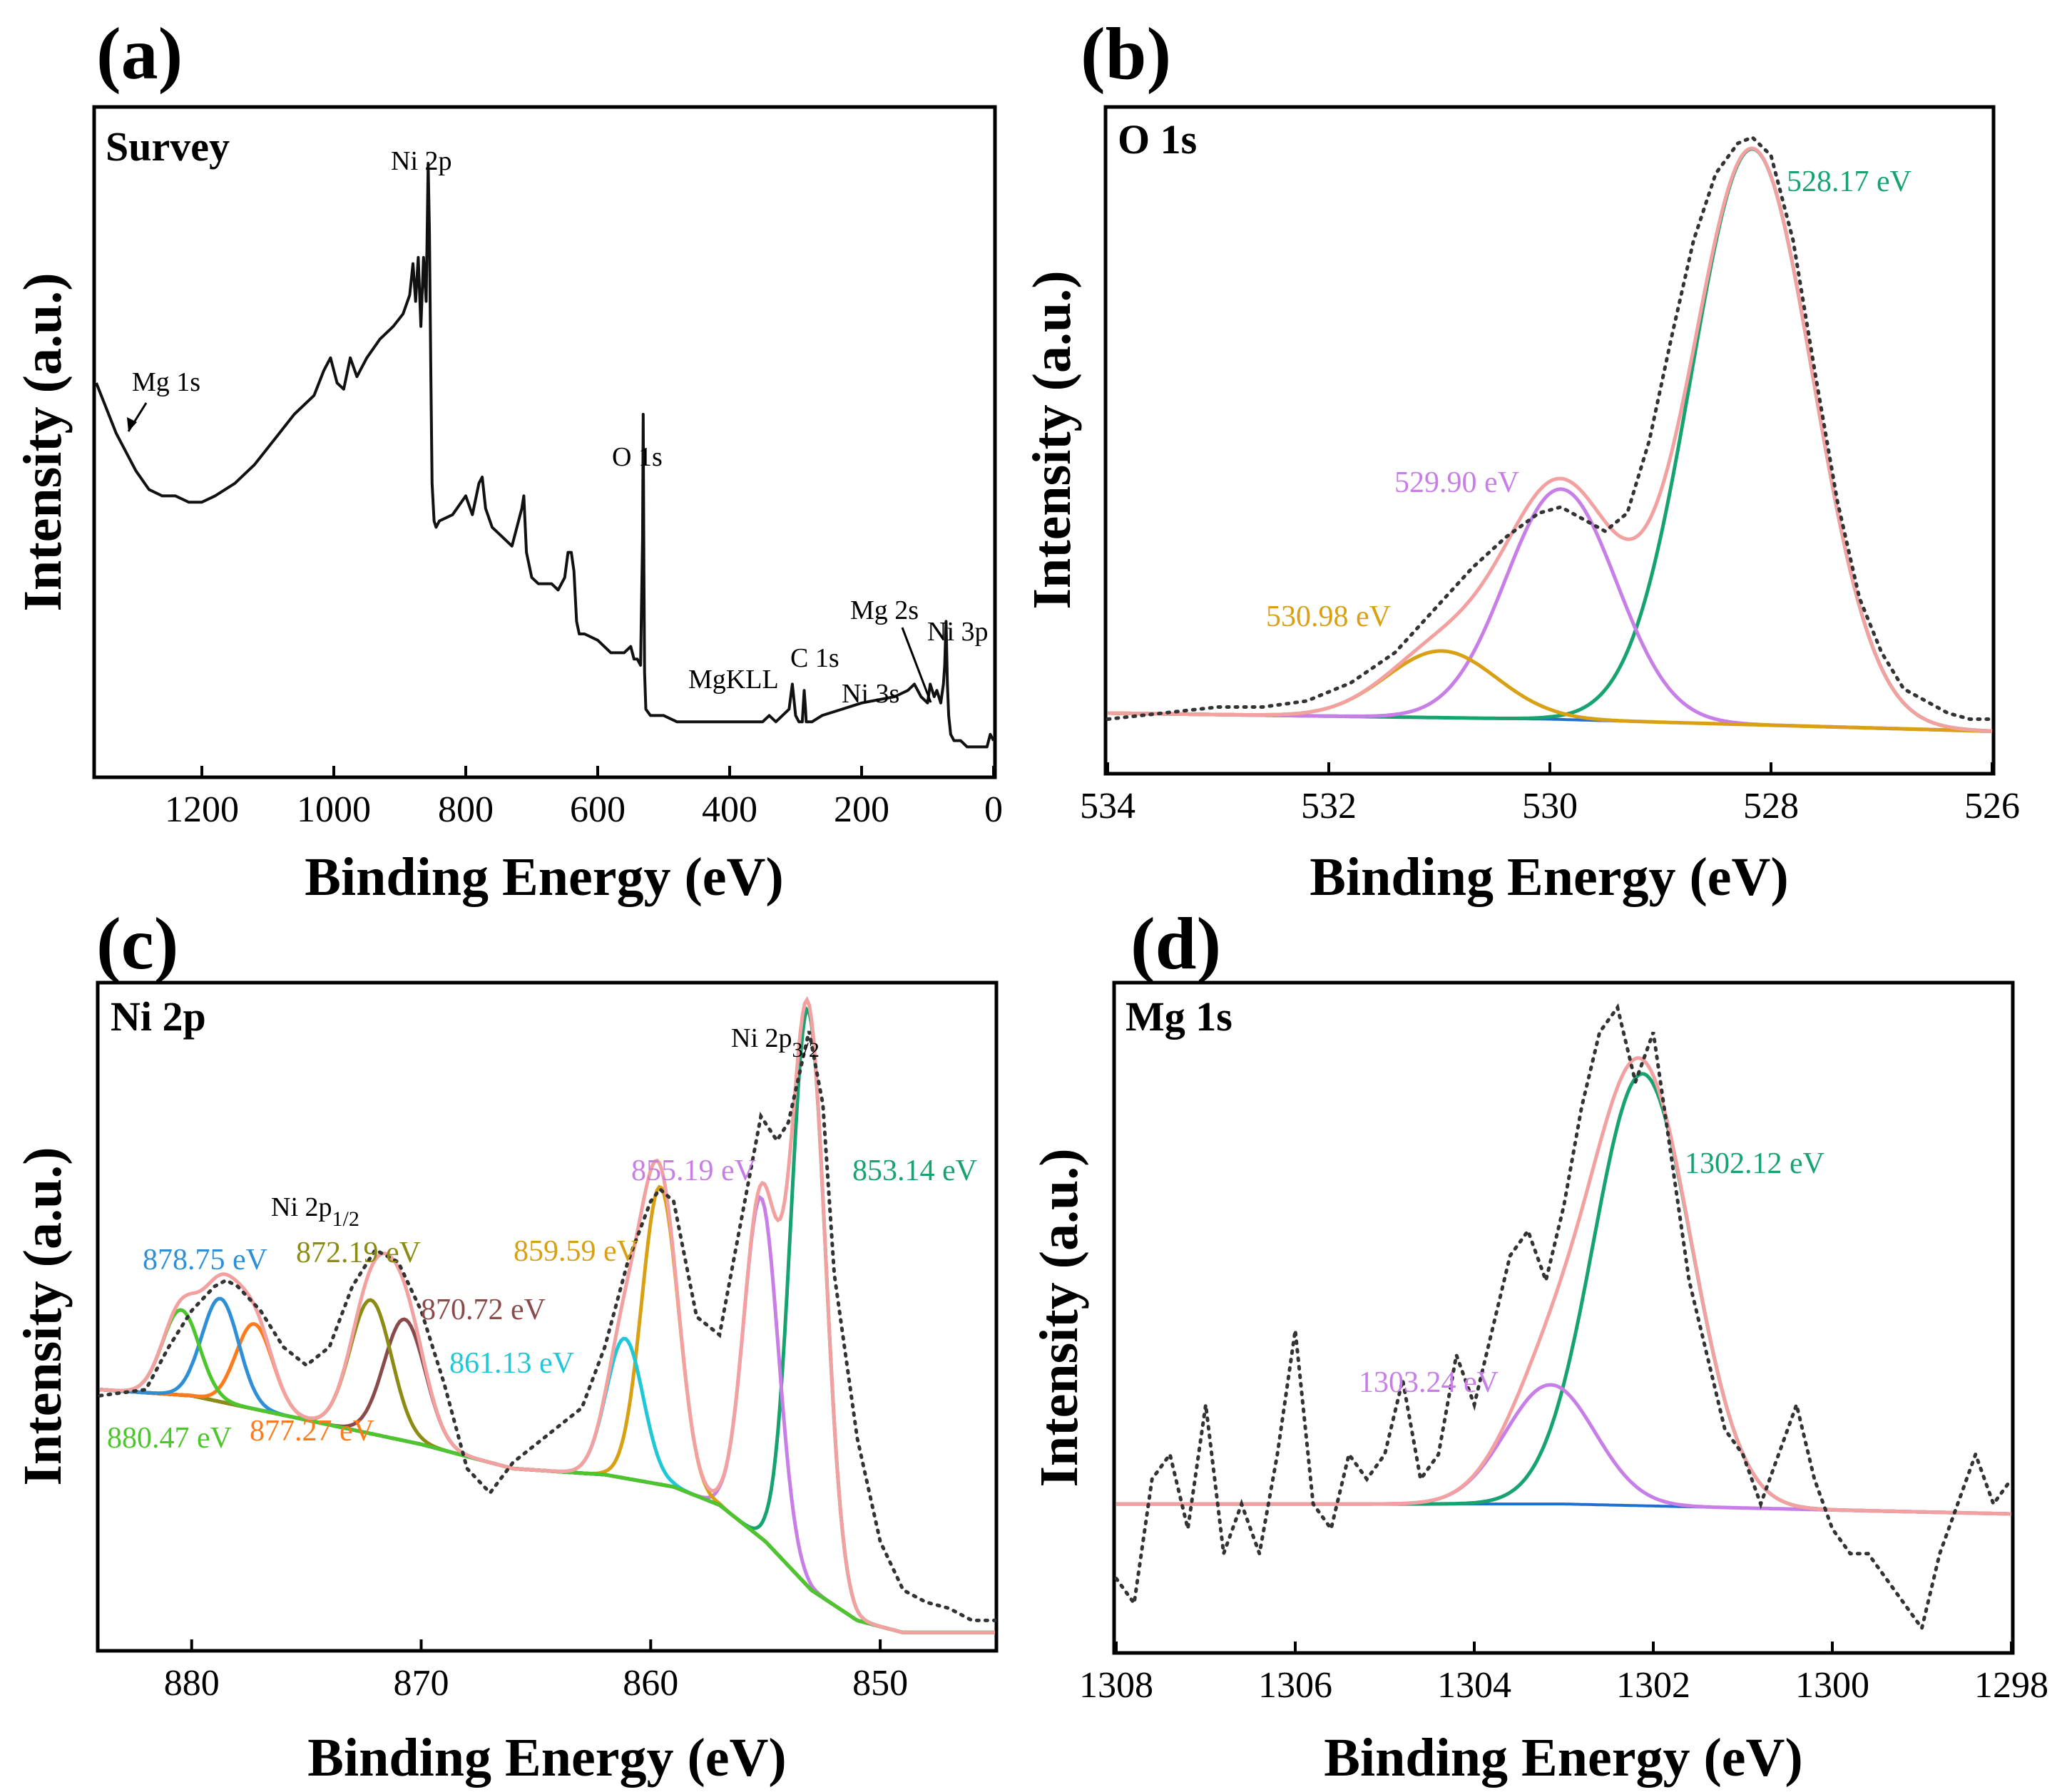 The height and width of the screenshot is (1792, 2062). I want to click on annotation-mgkll: MgKLL, so click(733, 680).